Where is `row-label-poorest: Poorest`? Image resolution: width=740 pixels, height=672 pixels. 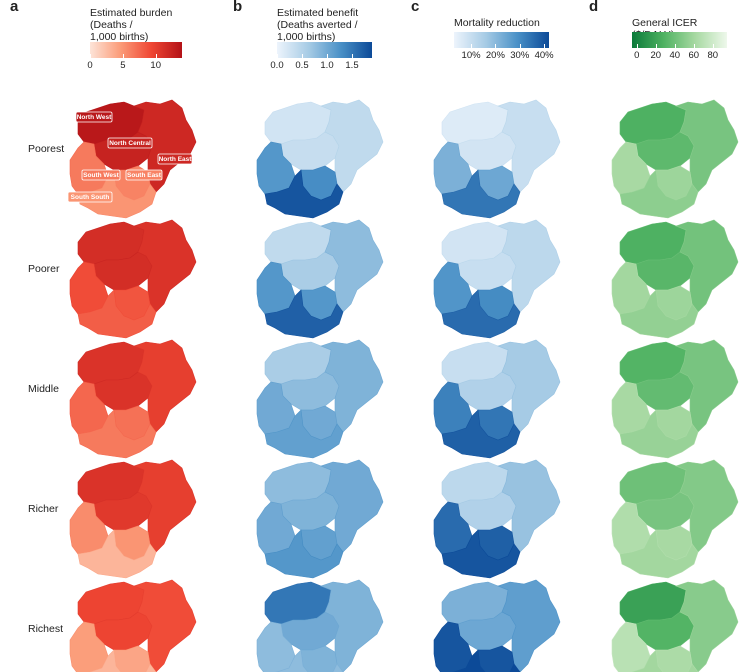
row-label-poorest: Poorest is located at coordinates (46, 149).